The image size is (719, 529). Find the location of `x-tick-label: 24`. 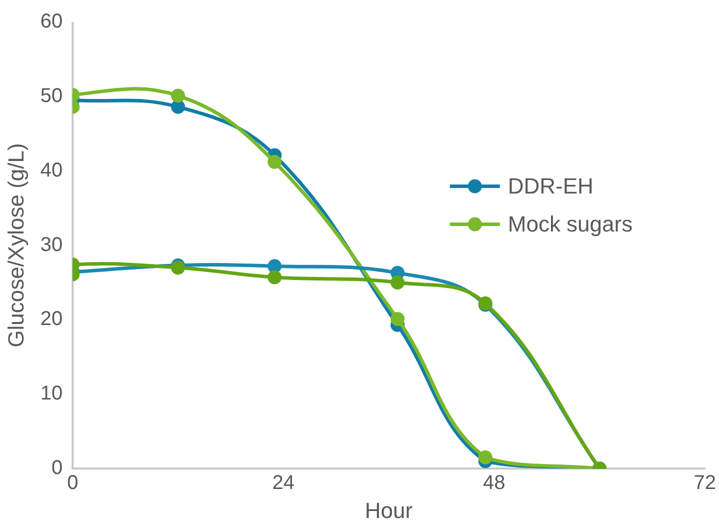

x-tick-label: 24 is located at coordinates (283, 483).